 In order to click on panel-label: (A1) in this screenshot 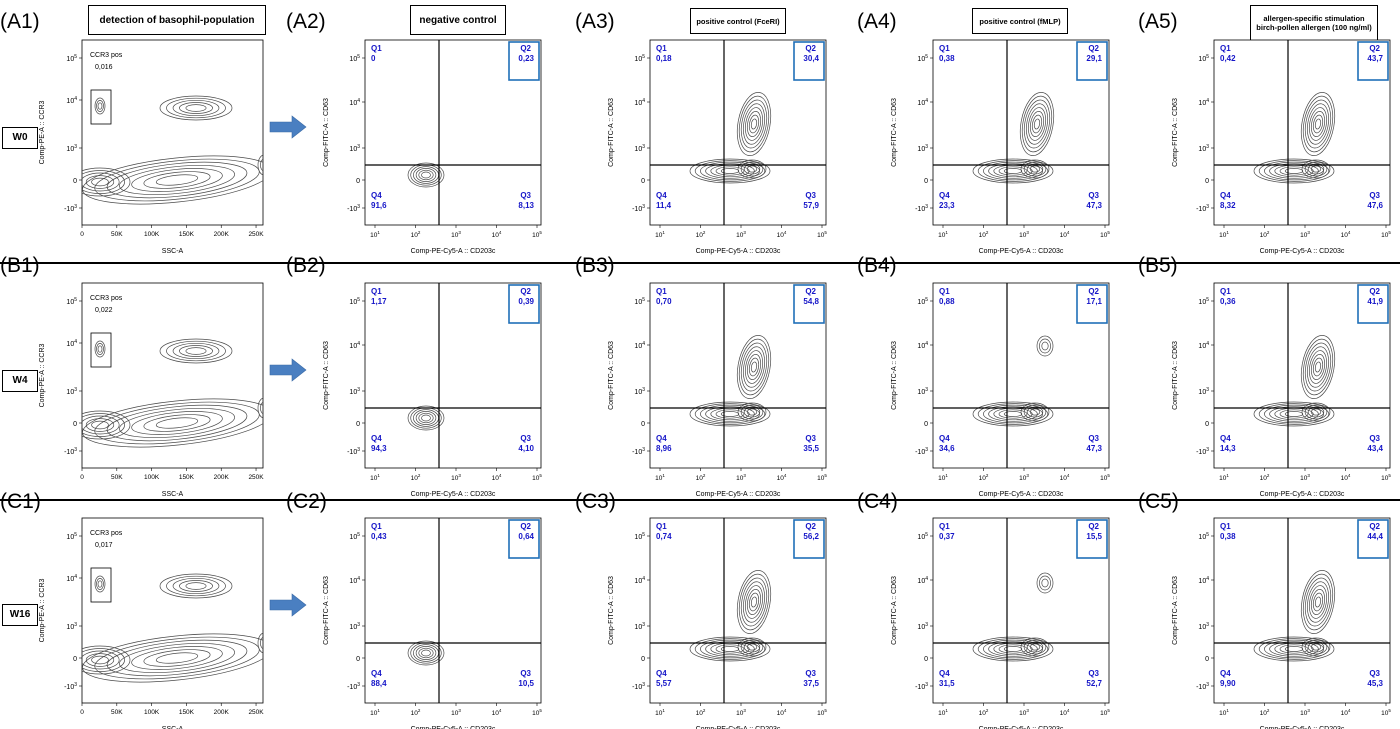, I will do `click(20, 21)`.